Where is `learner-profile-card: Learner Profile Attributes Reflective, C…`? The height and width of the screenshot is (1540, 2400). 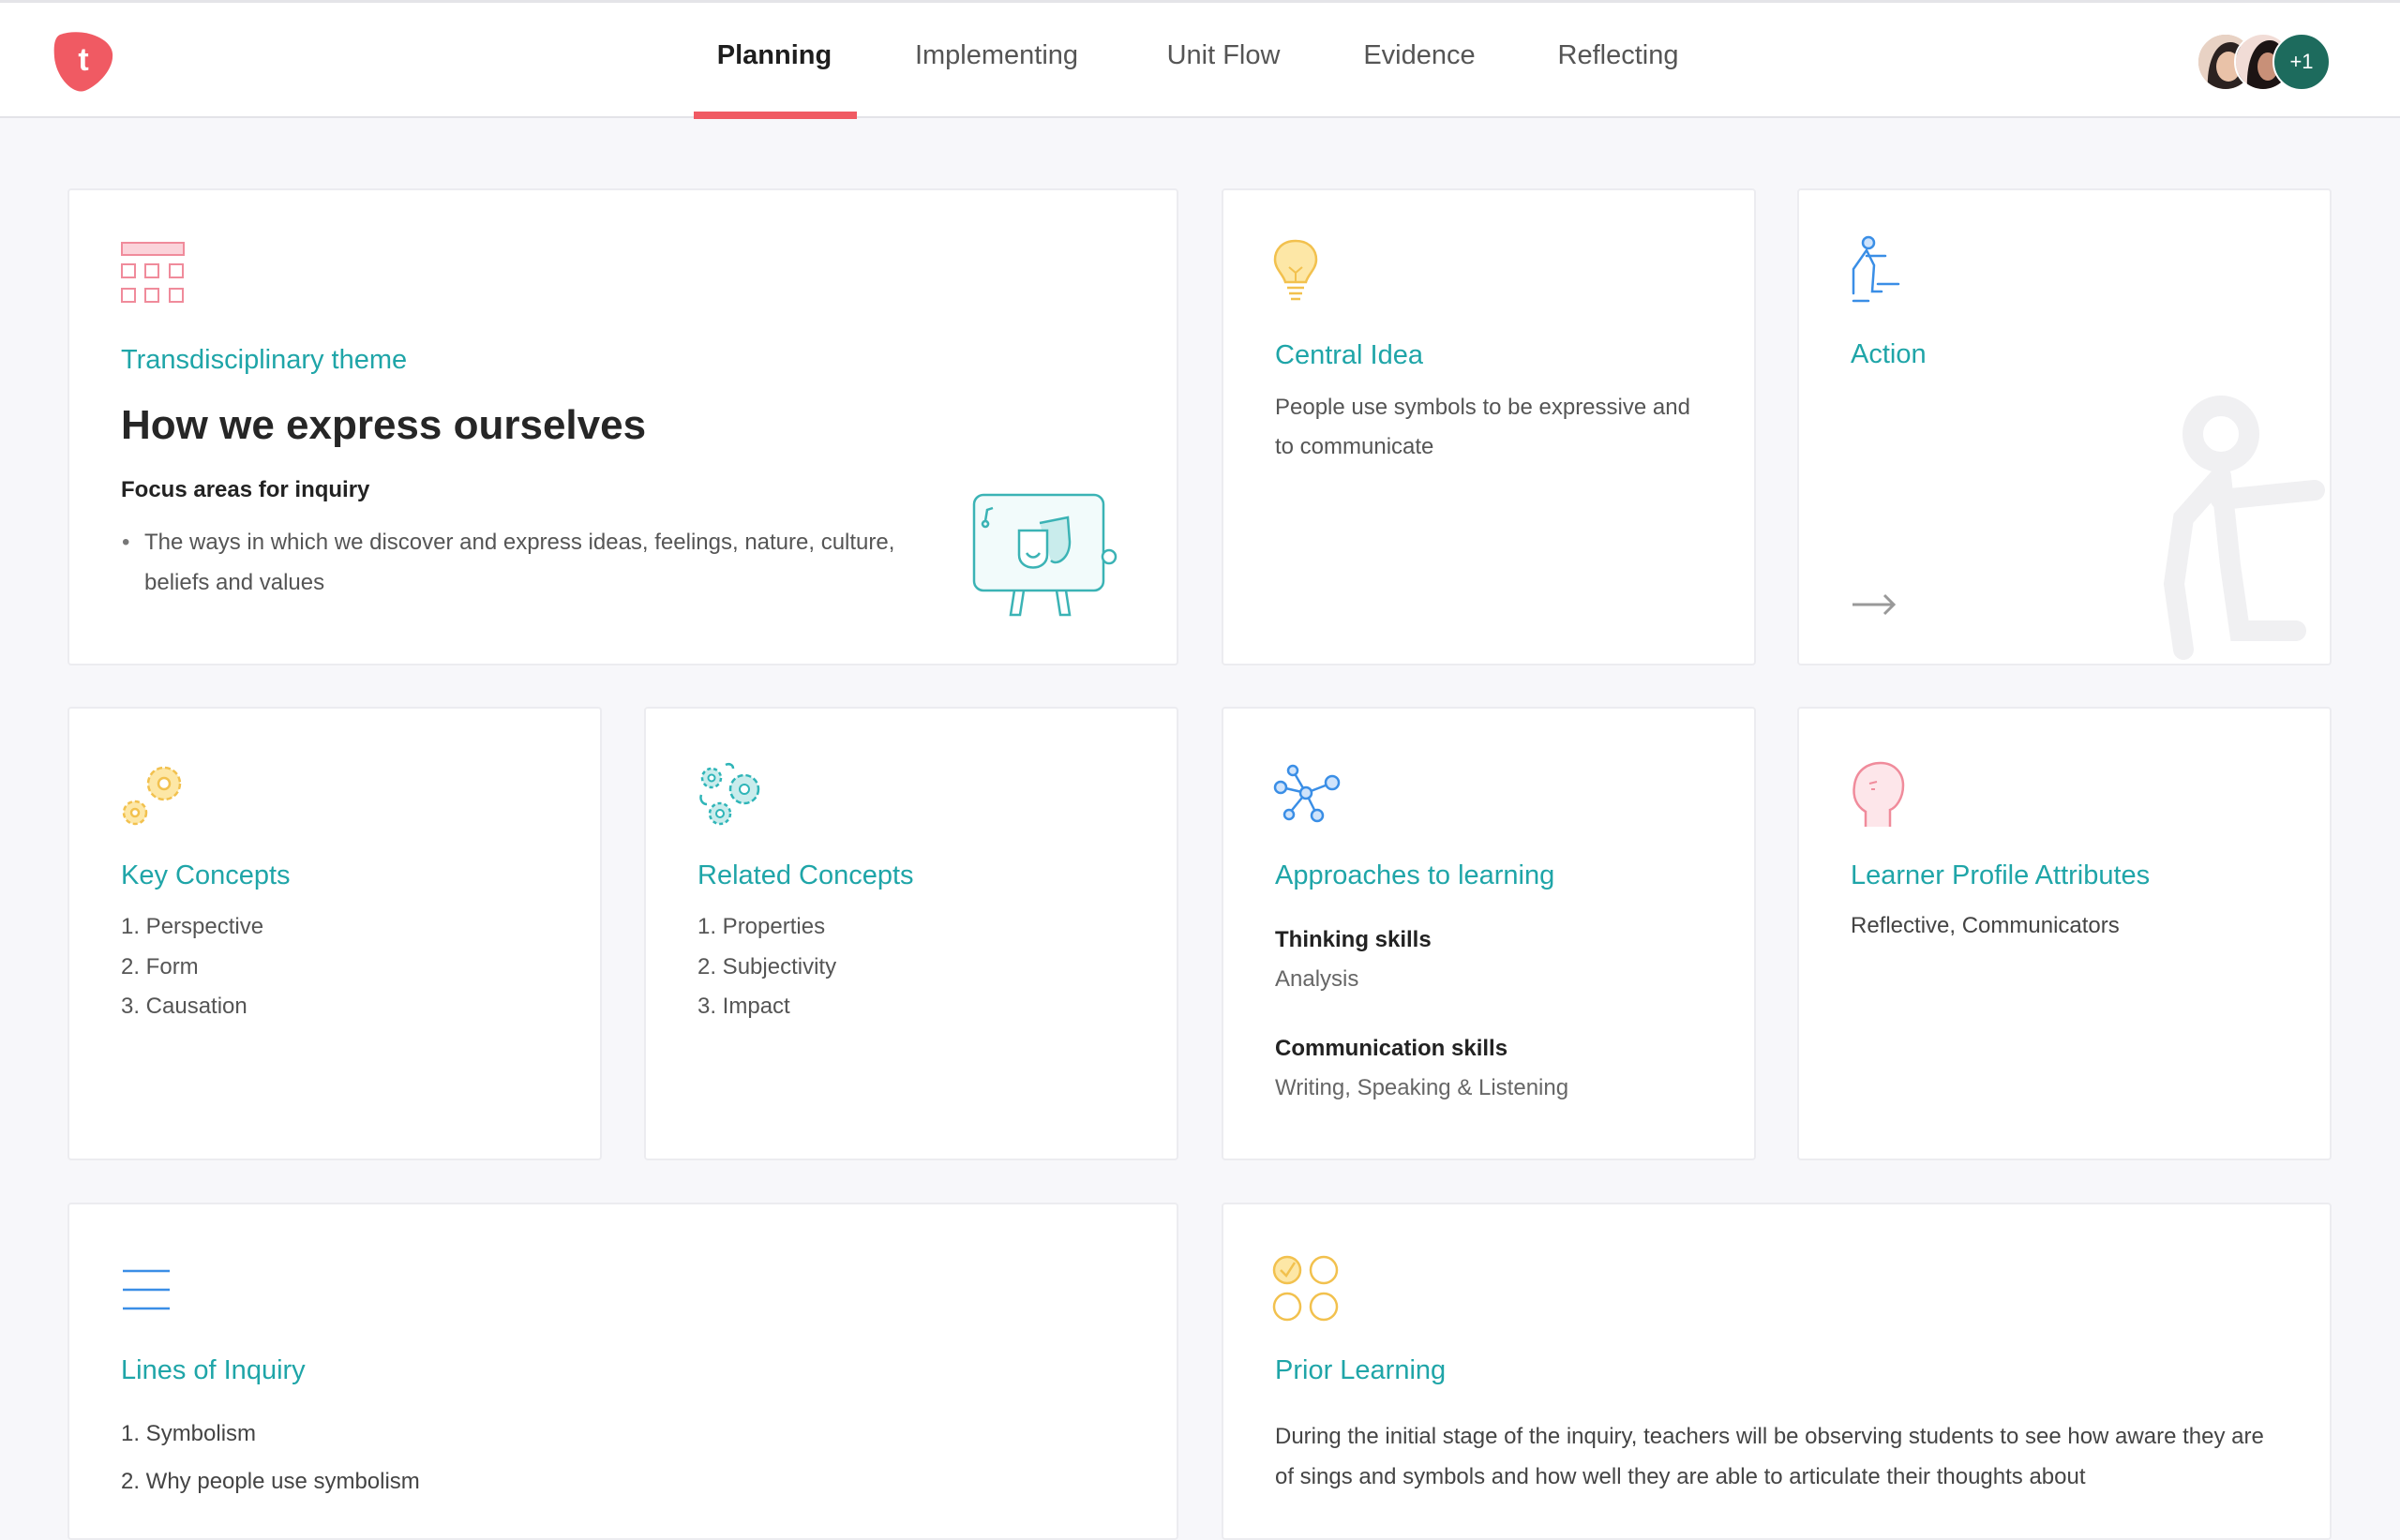
learner-profile-card: Learner Profile Attributes Reflective, C… is located at coordinates (2064, 934).